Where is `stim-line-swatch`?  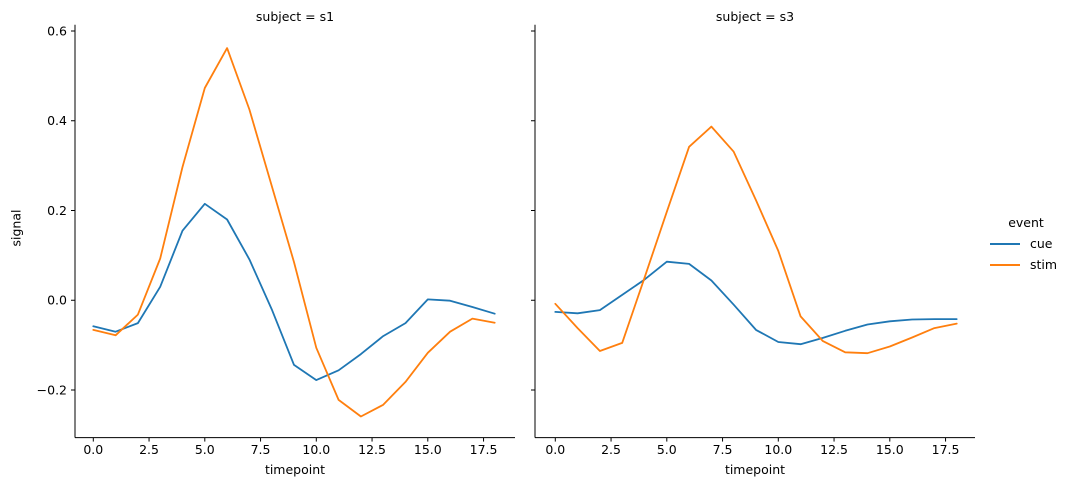
stim-line-swatch is located at coordinates (1005, 264).